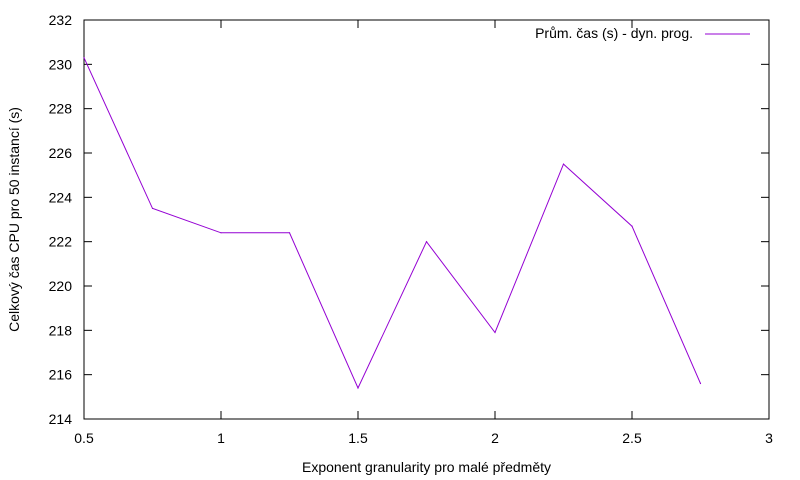 This screenshot has width=800, height=480. I want to click on legend-label: Prům. čas (s) - dyn. prog., so click(614, 33).